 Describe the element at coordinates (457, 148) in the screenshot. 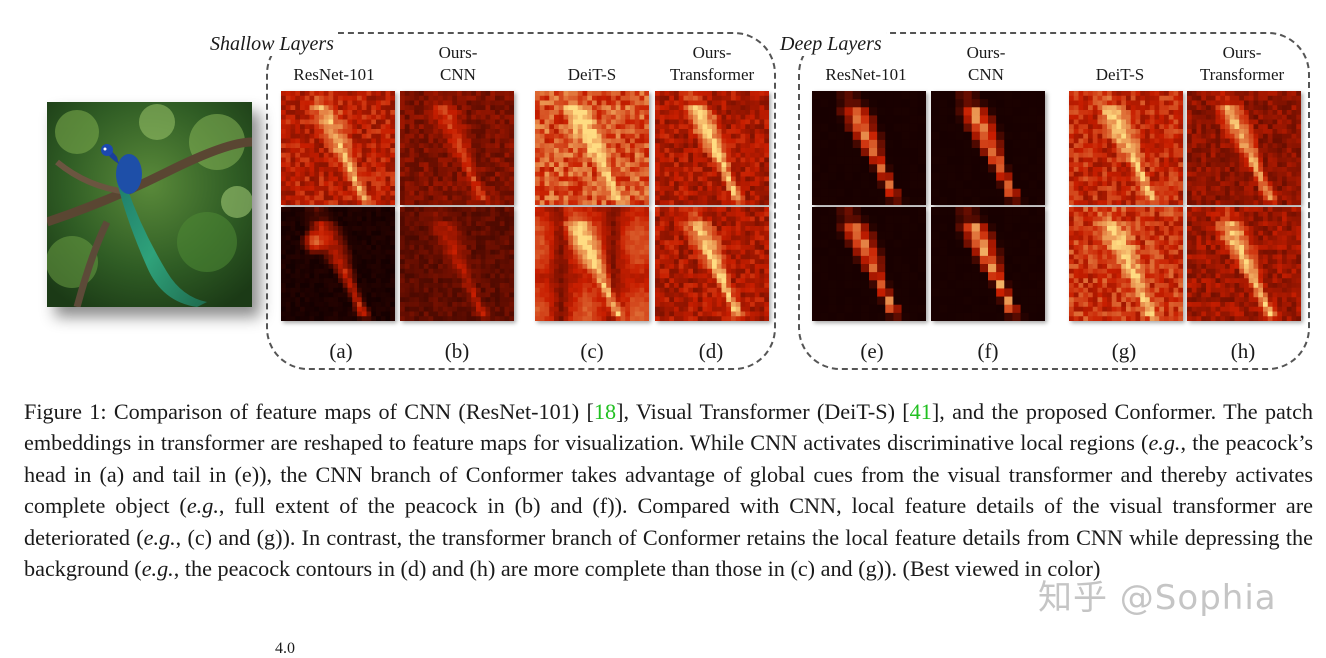

I see `feature-map-b-row1` at that location.